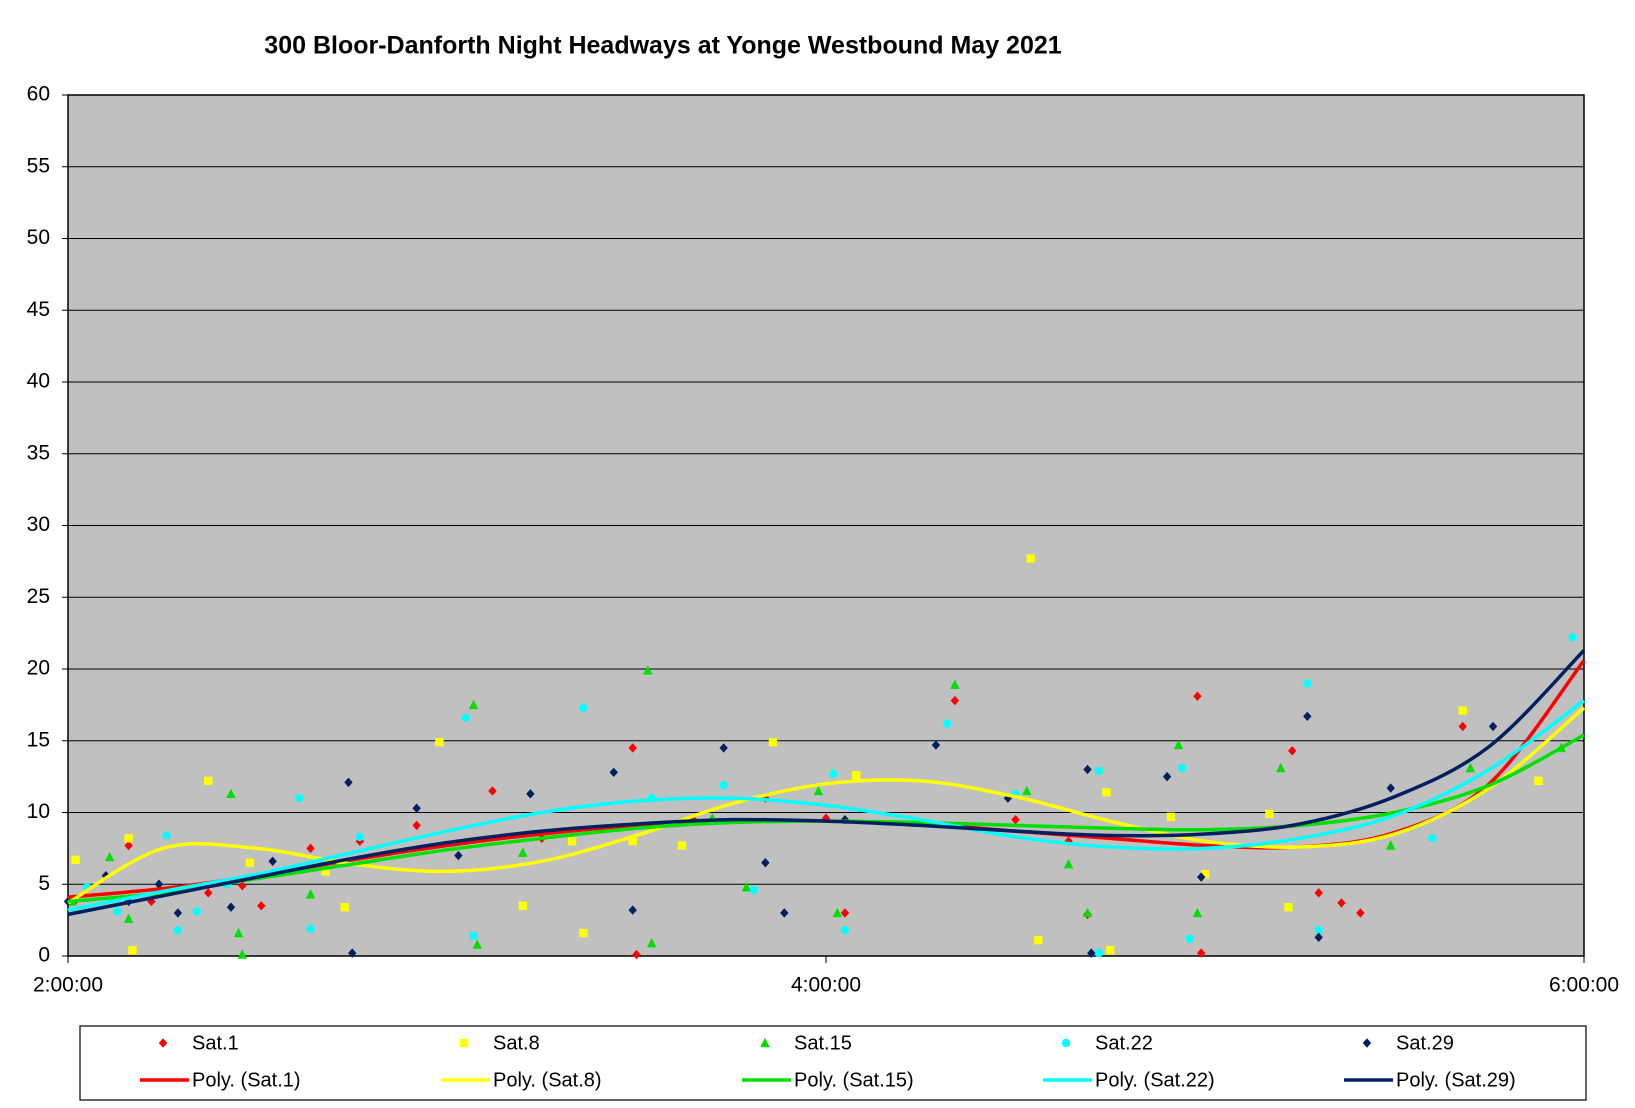 The image size is (1635, 1108). I want to click on legend-label: Sat.22, so click(1124, 1043).